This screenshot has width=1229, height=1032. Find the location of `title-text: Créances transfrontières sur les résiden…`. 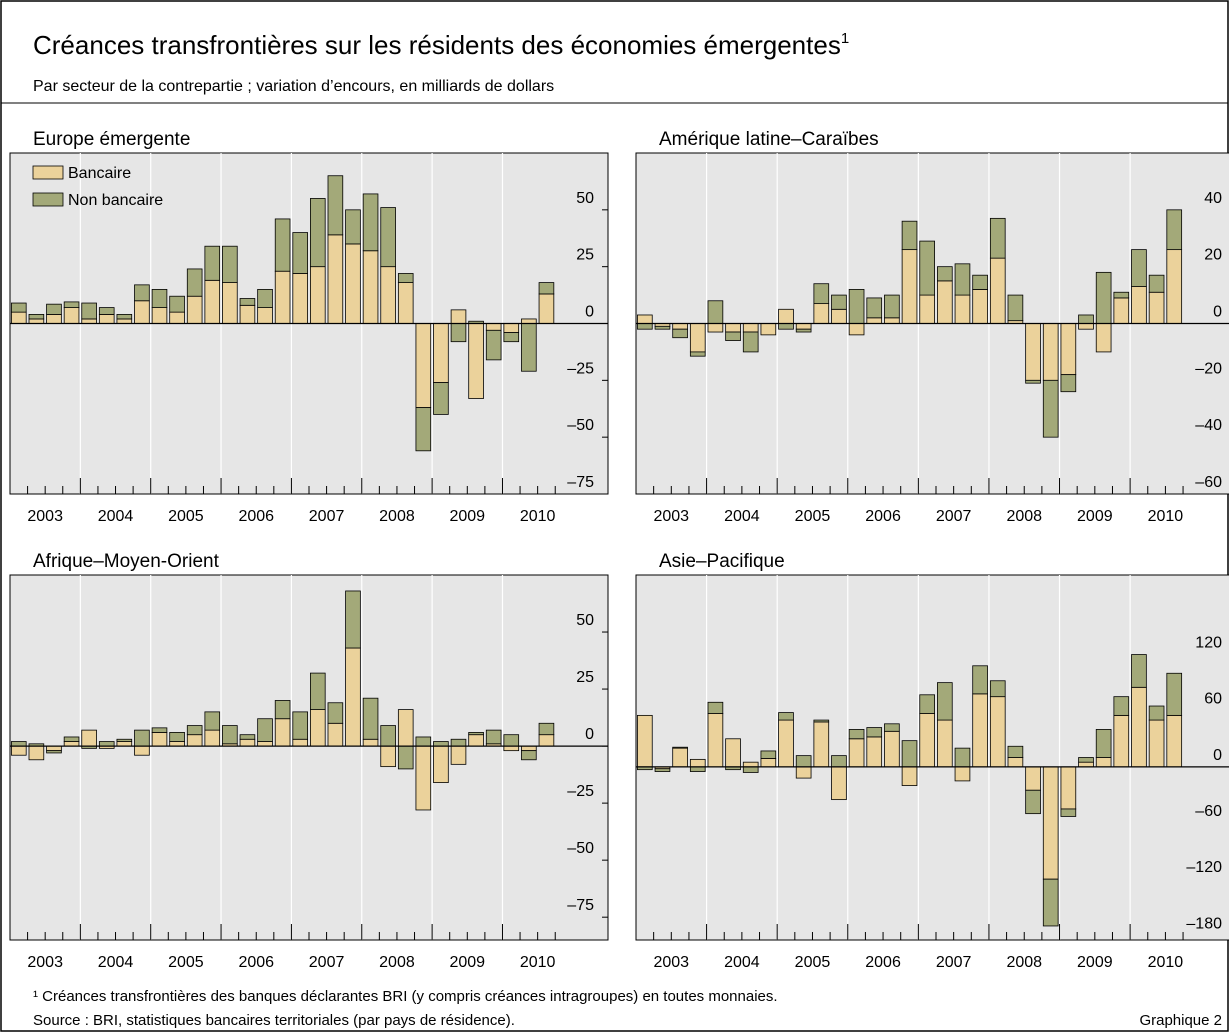

title-text: Créances transfrontières sur les résiden… is located at coordinates (437, 45).